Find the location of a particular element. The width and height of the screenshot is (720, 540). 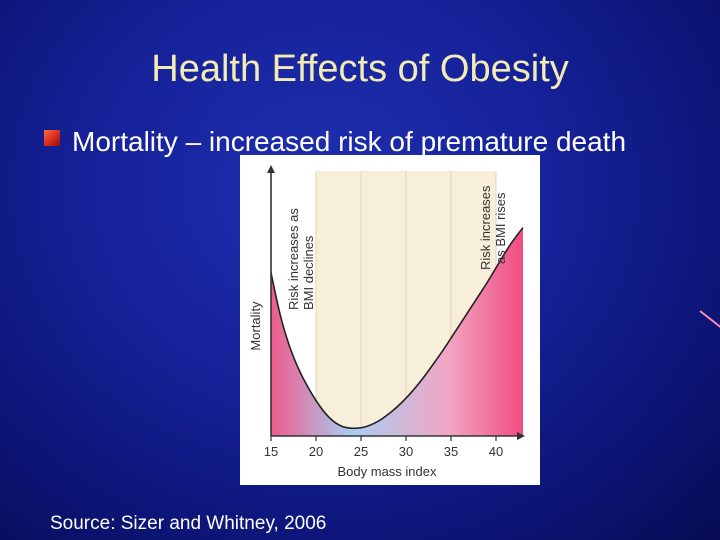

x-tick-label-25: 25 is located at coordinates (361, 451).